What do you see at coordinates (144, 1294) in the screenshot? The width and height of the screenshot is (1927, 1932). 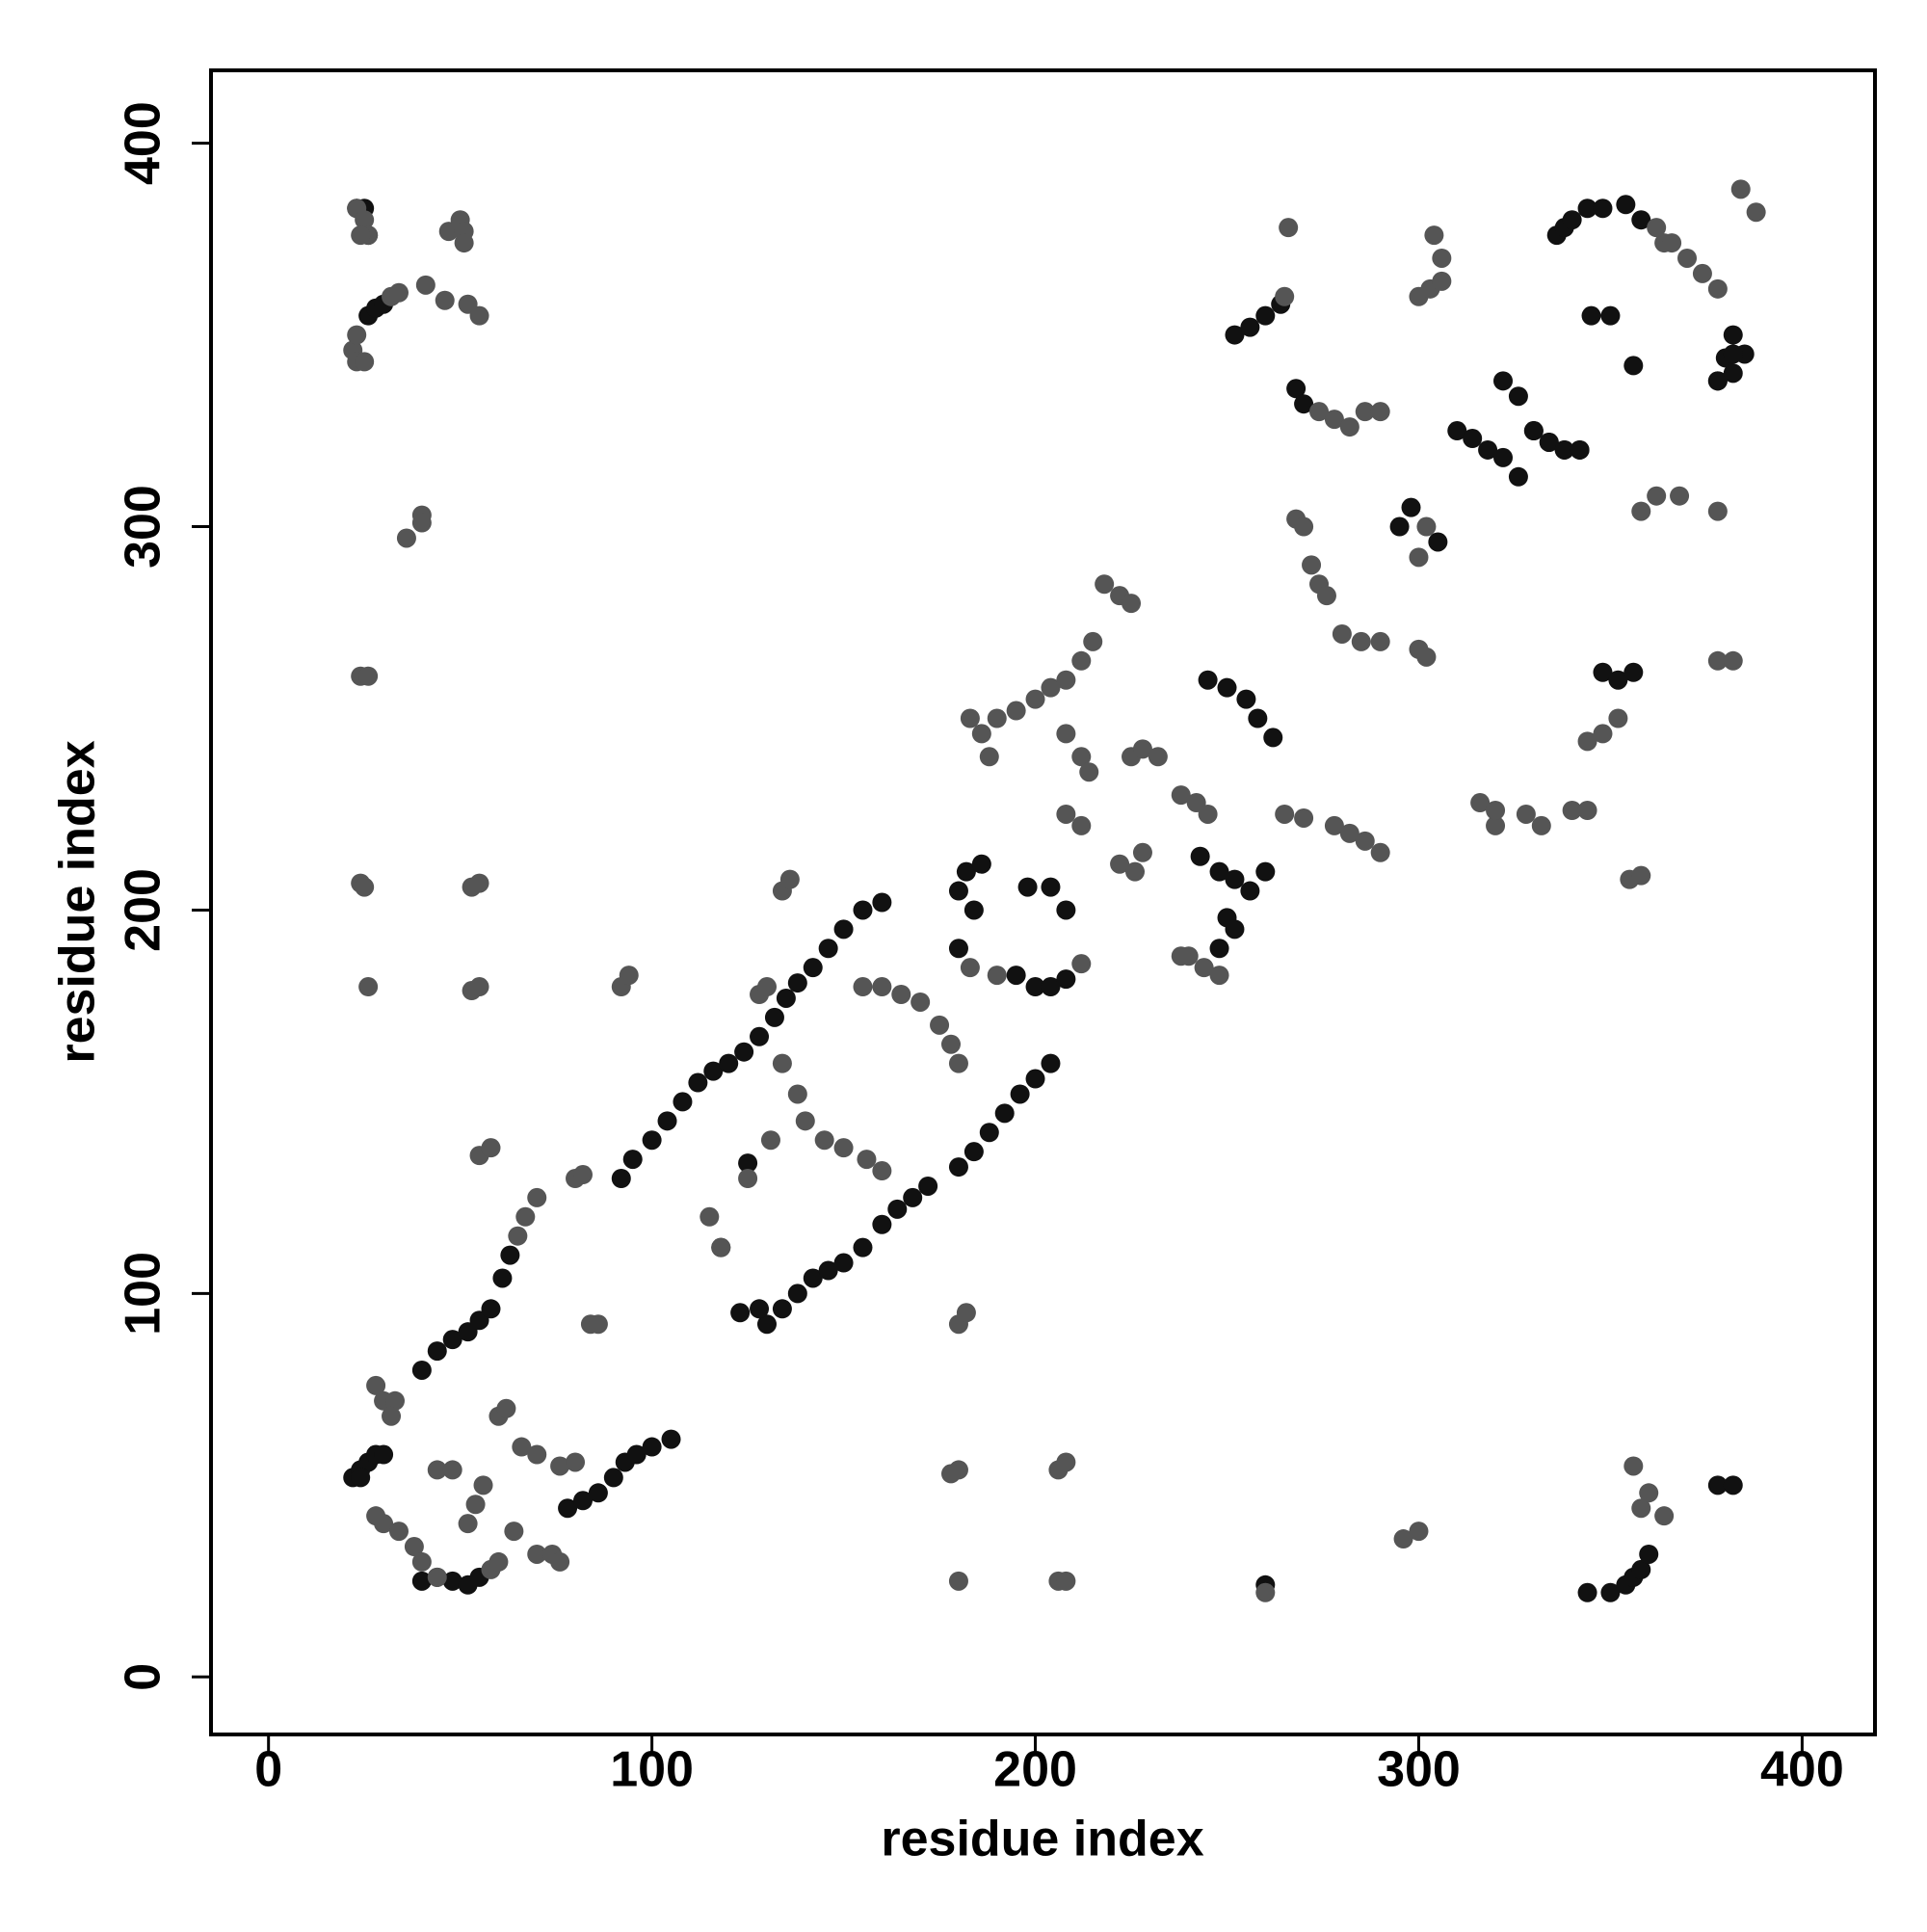 I see `y-tick-label: 100` at bounding box center [144, 1294].